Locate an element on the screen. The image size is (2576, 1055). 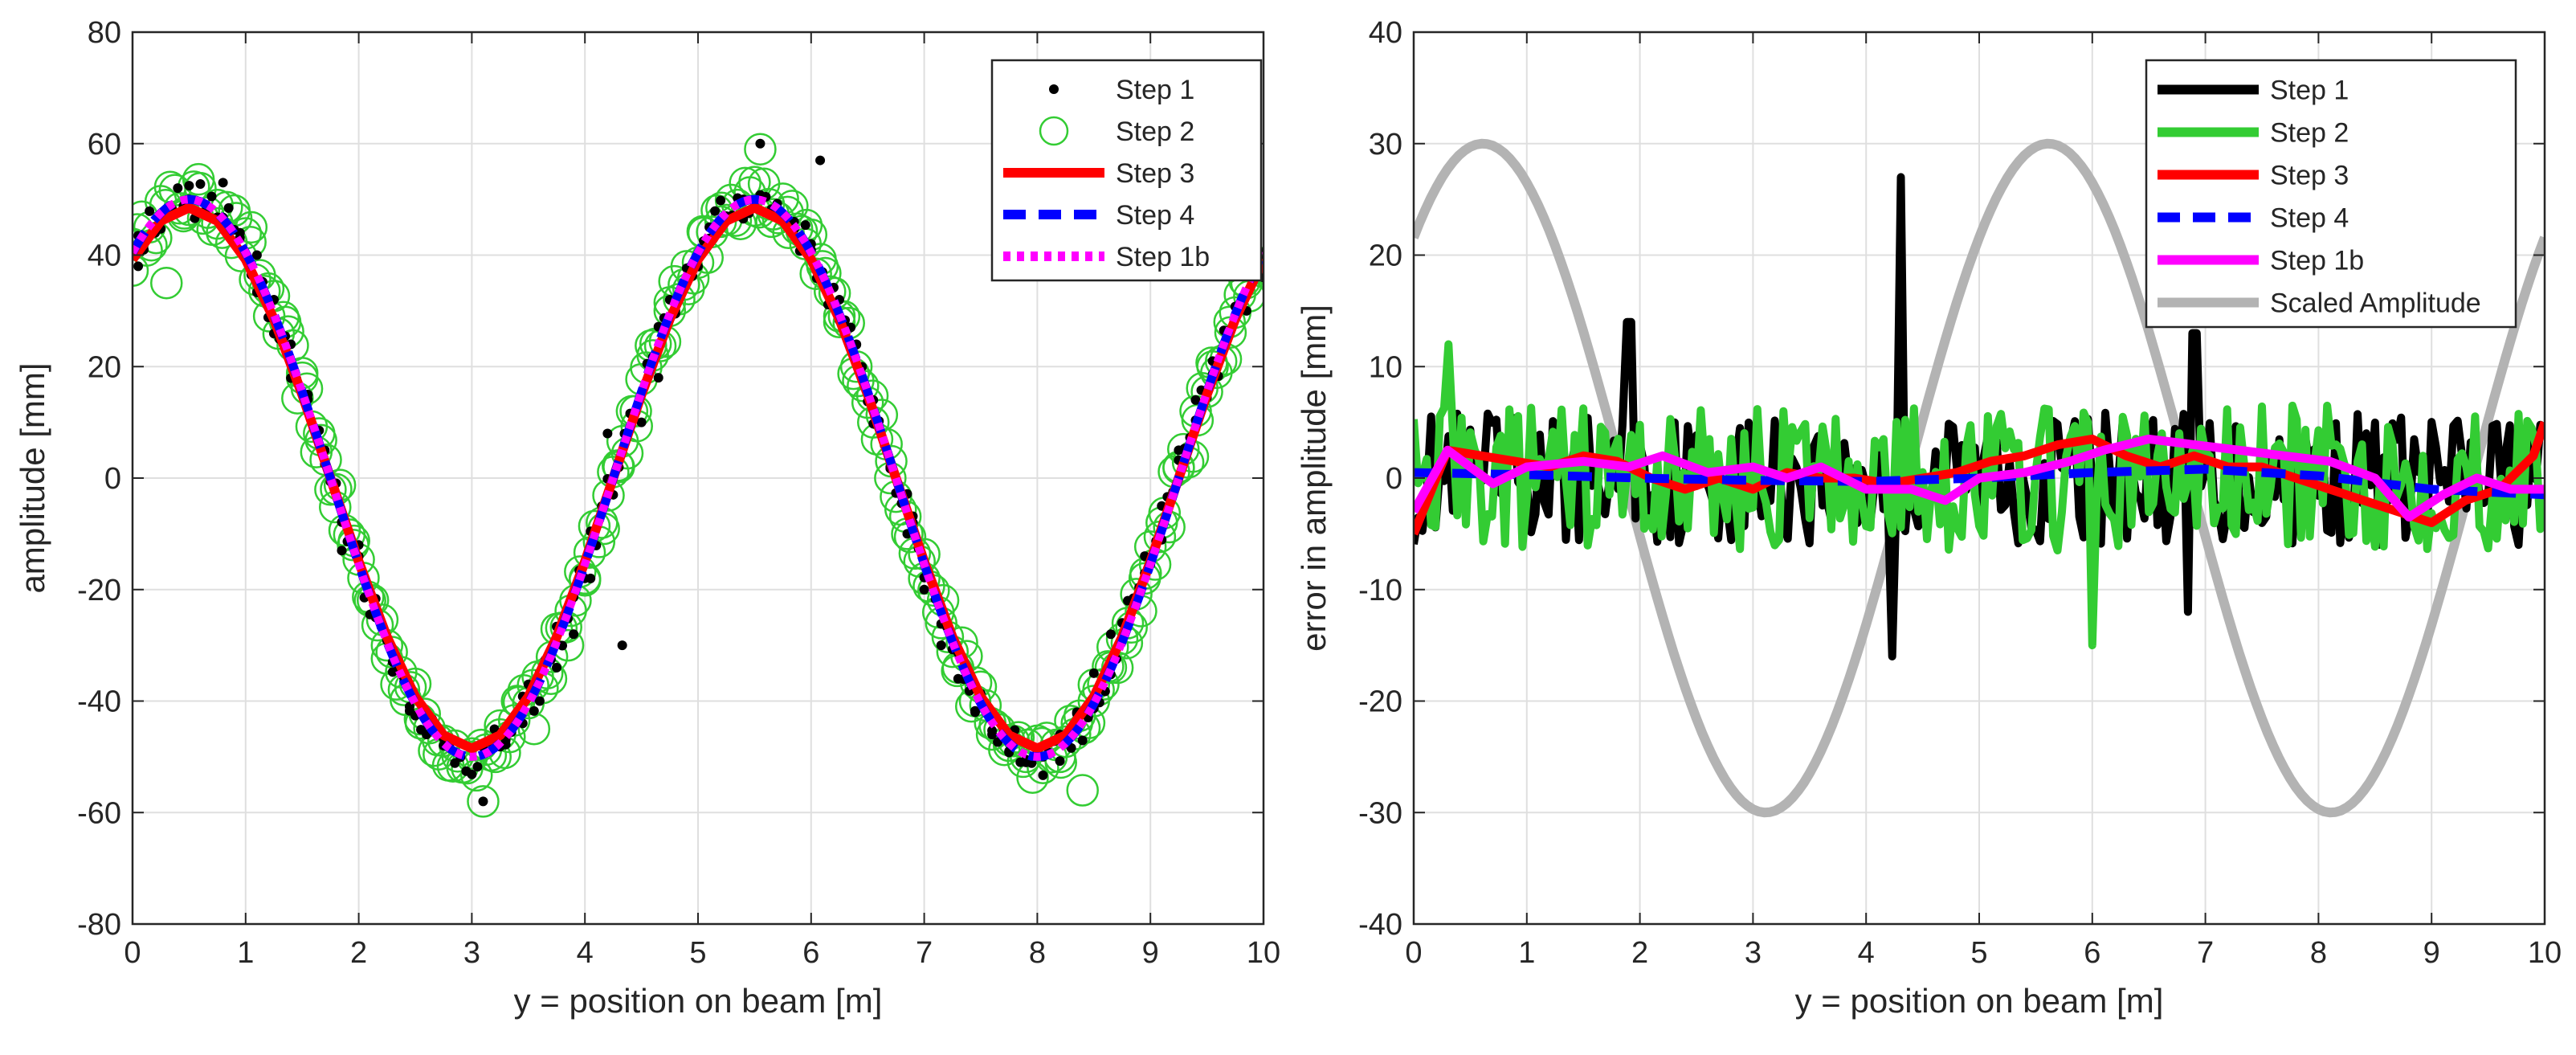
legend: Step 1 Step 2 Step 3 Step 4 Step 1b is located at coordinates (1126, 170).